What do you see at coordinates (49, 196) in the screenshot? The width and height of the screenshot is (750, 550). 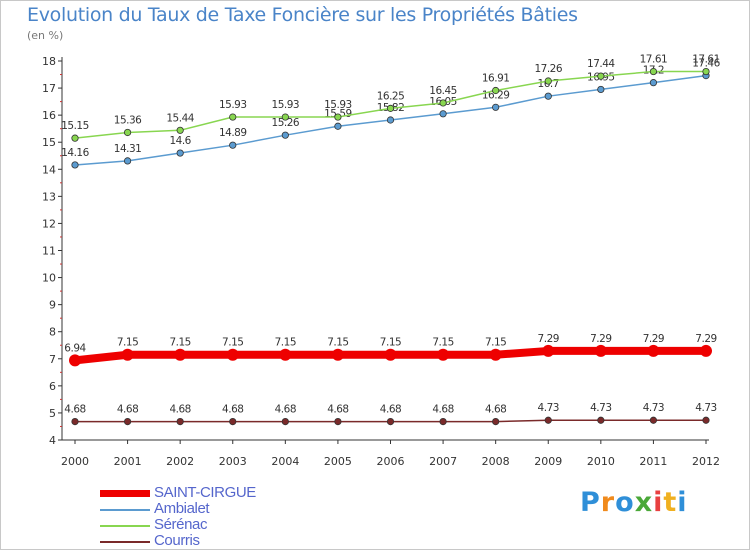 I see `y-tick-label: 13` at bounding box center [49, 196].